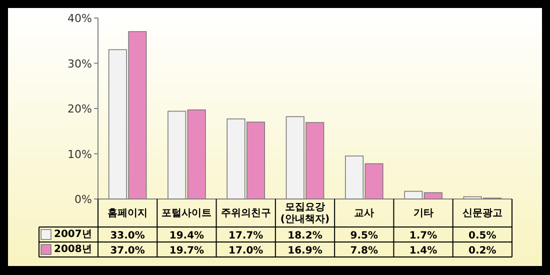 The image size is (550, 275). Describe the element at coordinates (83, 199) in the screenshot. I see `y-tick-label: 0%` at that location.